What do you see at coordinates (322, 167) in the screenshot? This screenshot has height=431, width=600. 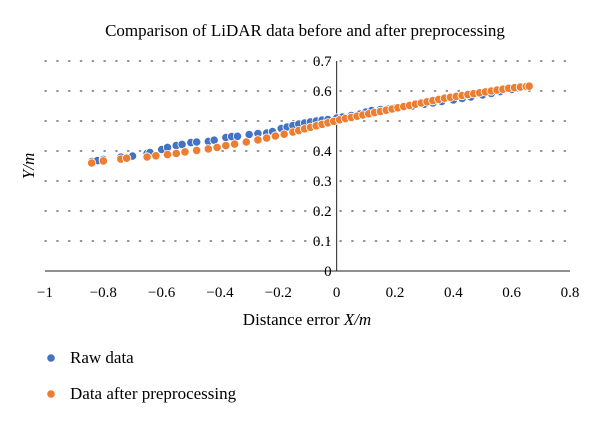 I see `y-tick-labels: 00.10.20.30.40.50.60.7` at bounding box center [322, 167].